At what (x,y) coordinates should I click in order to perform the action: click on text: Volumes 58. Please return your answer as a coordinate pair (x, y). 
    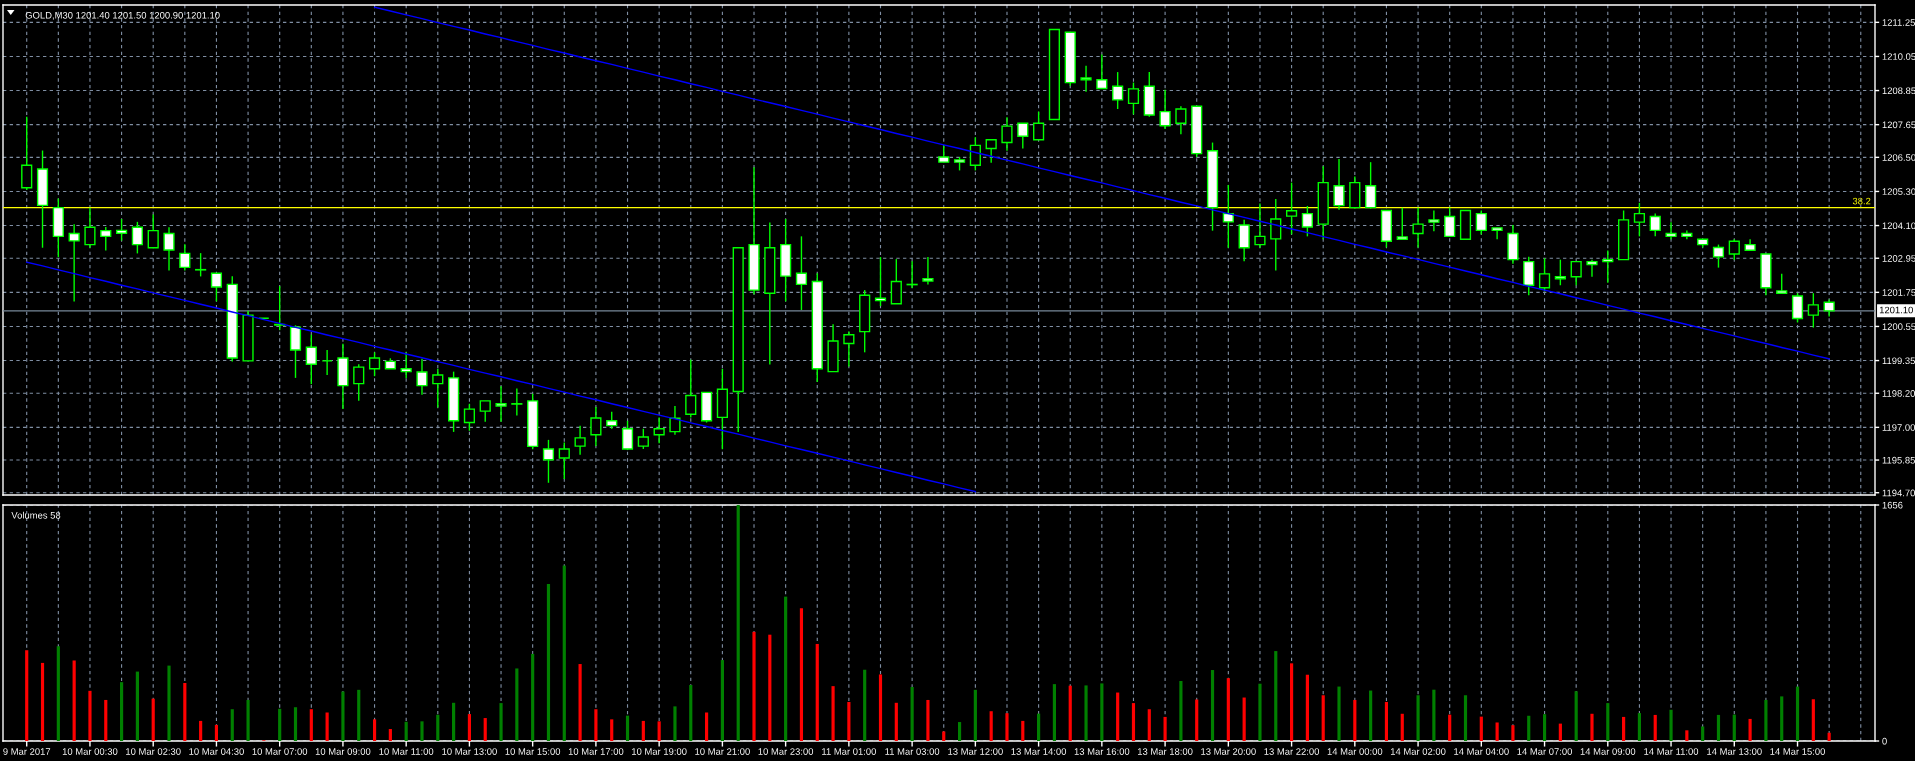
    Looking at the image, I should click on (36, 515).